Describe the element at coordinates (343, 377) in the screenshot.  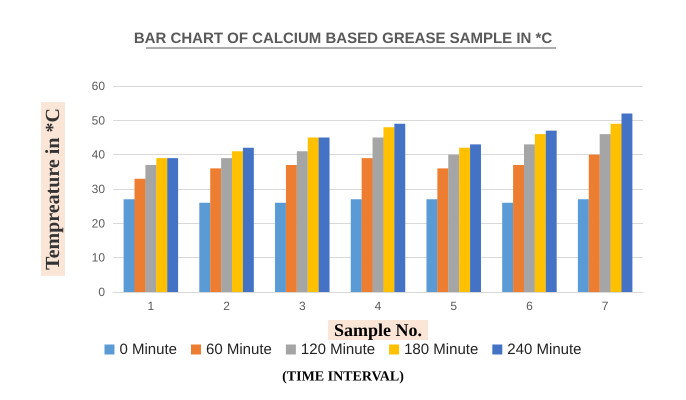
I see `text: (TIME INTERVAL)` at that location.